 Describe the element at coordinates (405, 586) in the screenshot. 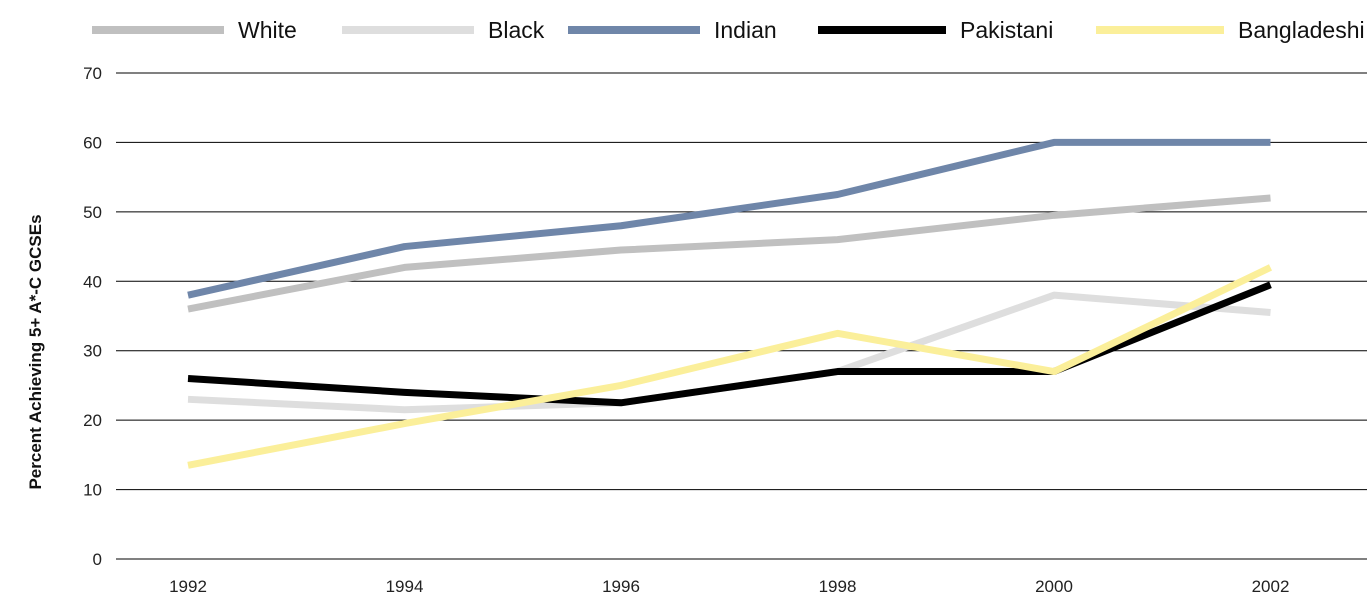

I see `x-tick-label: 1994` at that location.